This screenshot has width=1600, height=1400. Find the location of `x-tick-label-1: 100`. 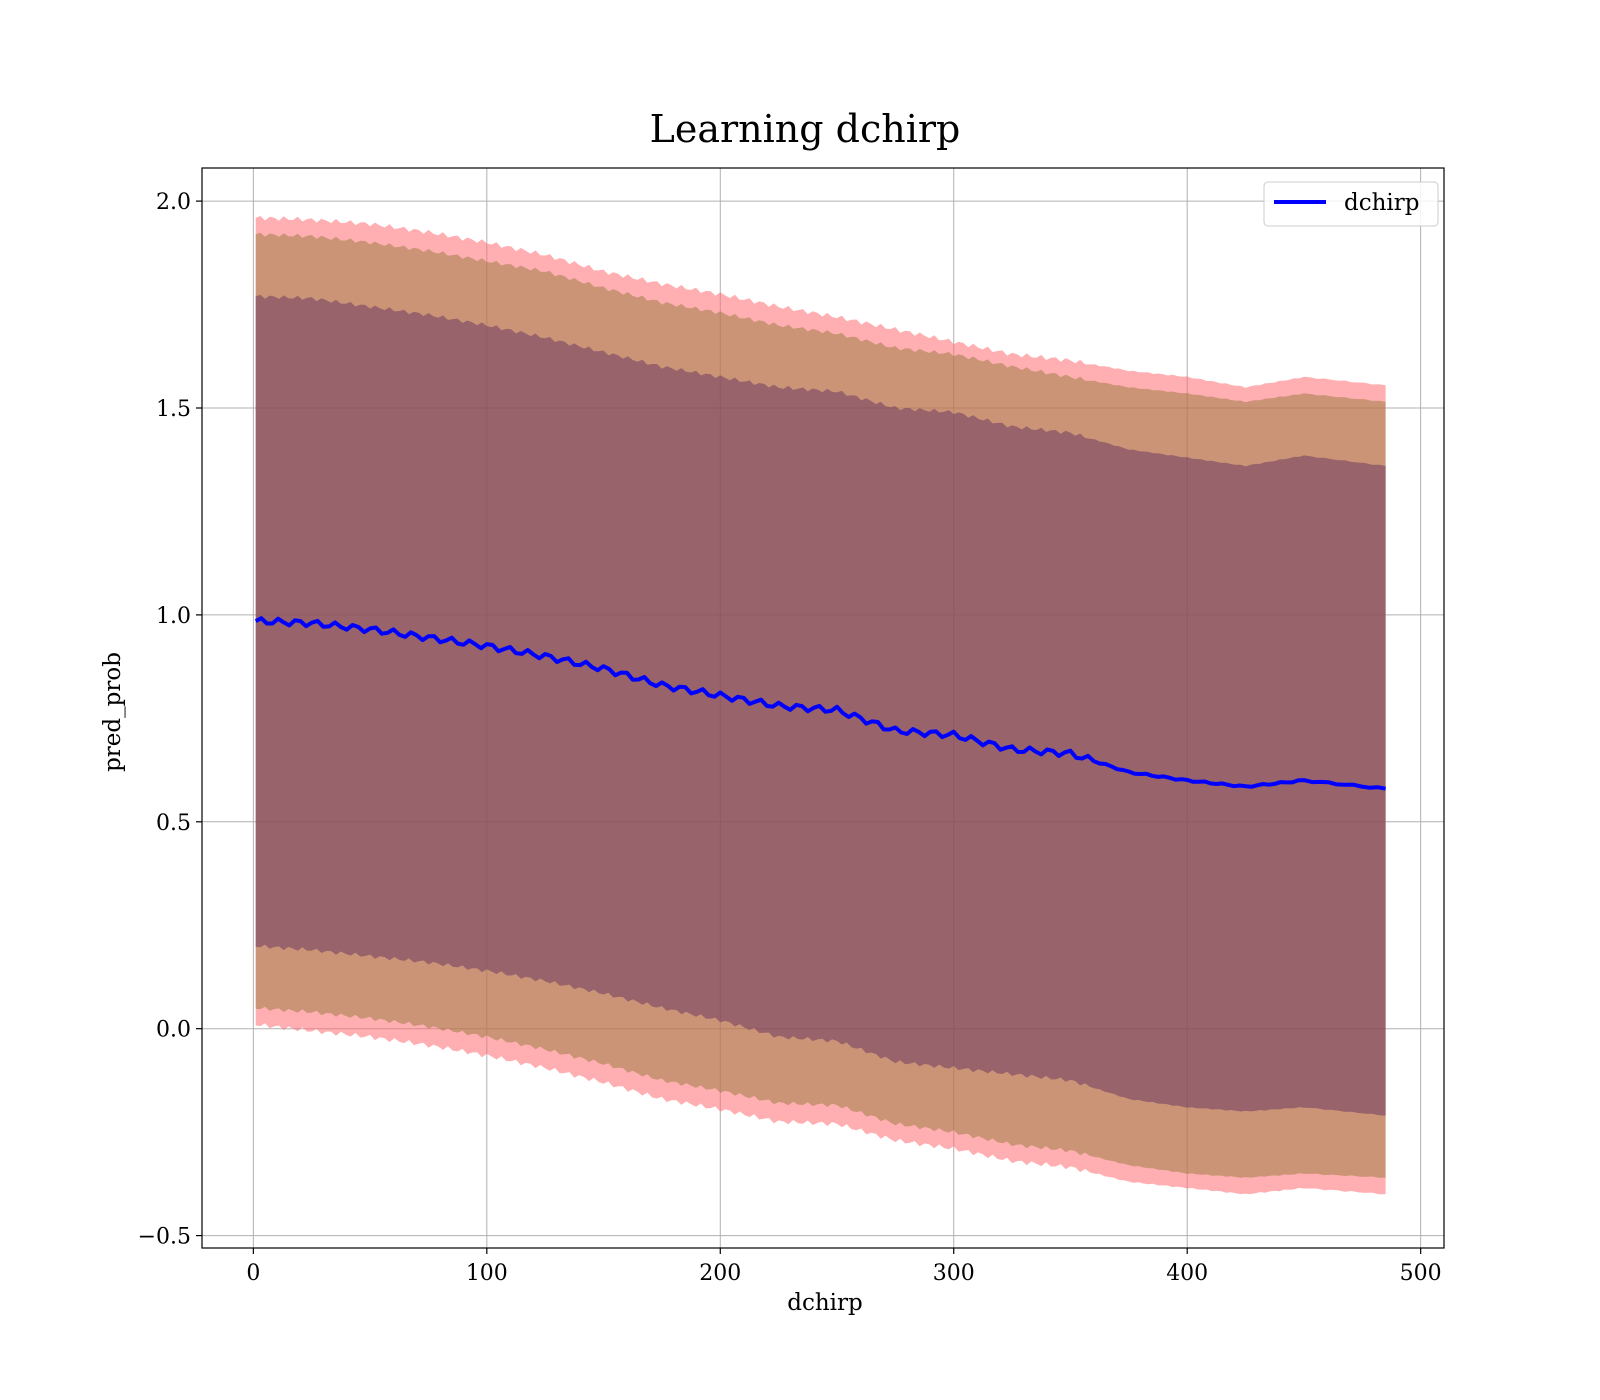

x-tick-label-1: 100 is located at coordinates (487, 1273).